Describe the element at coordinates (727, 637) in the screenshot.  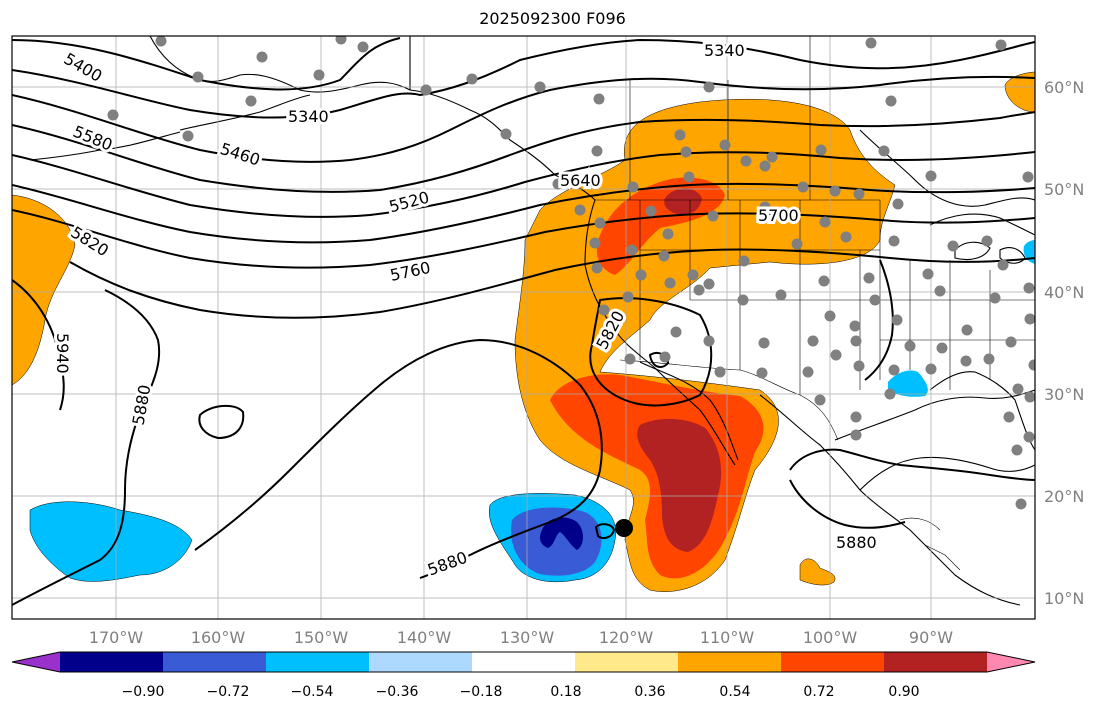
I see `lon-label: 110°W` at that location.